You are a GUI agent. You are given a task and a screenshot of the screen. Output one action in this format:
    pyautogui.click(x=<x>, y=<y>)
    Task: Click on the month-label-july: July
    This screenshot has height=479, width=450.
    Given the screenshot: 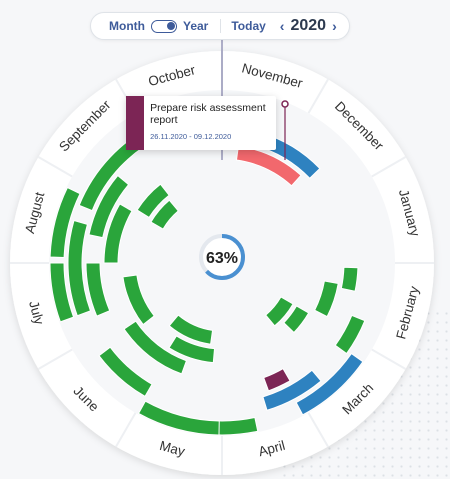 What is the action you would take?
    pyautogui.click(x=36, y=312)
    